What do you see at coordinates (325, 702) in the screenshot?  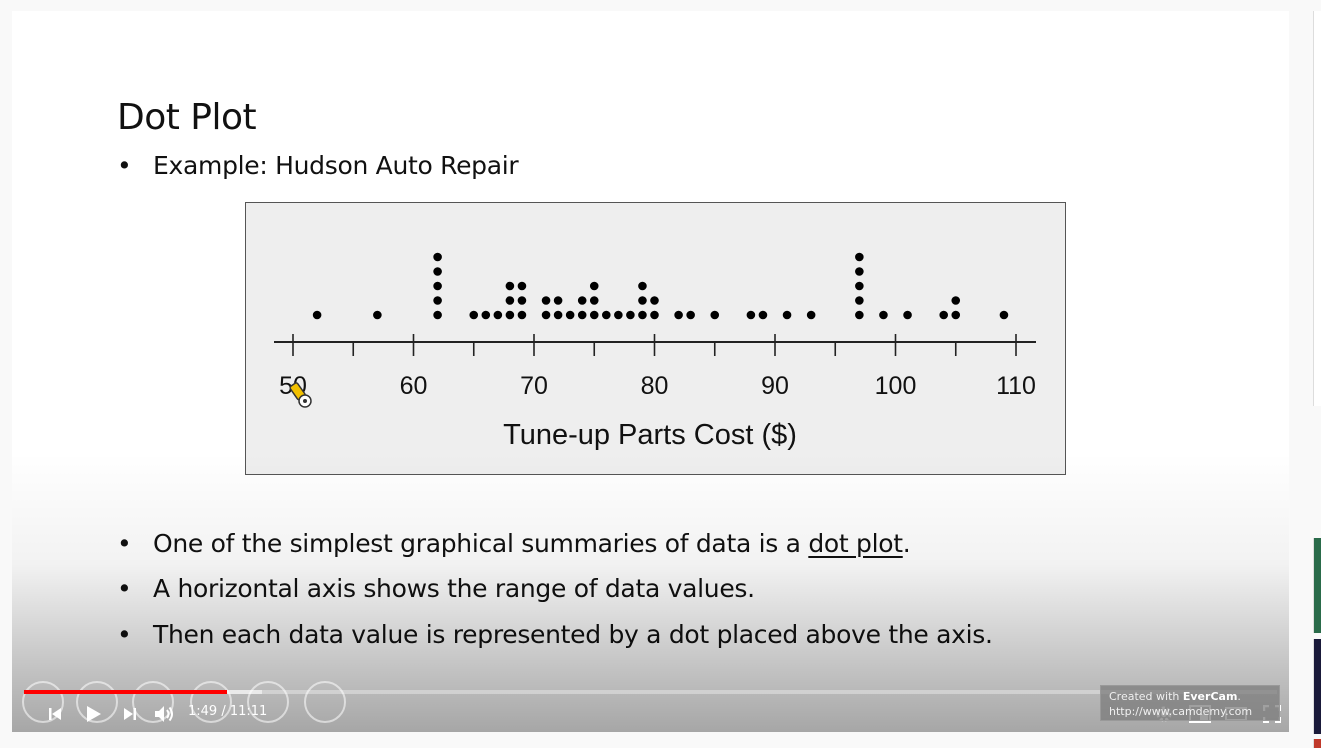 I see `evercam-more-circle` at bounding box center [325, 702].